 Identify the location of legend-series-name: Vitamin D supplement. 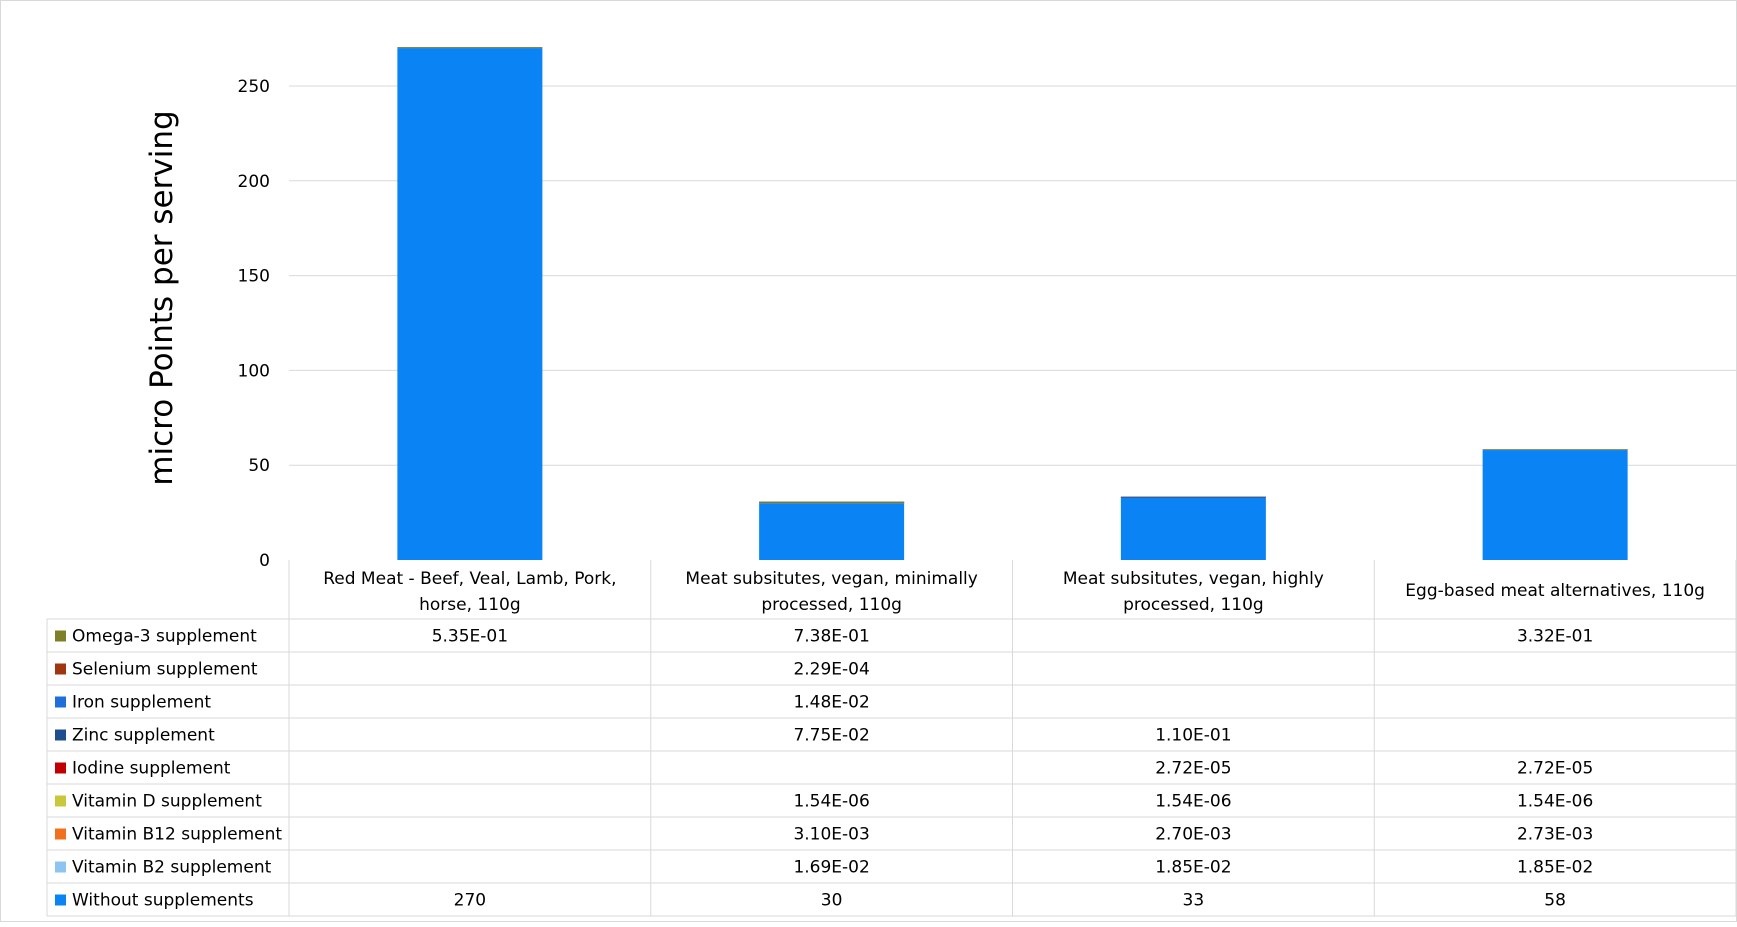
(167, 802).